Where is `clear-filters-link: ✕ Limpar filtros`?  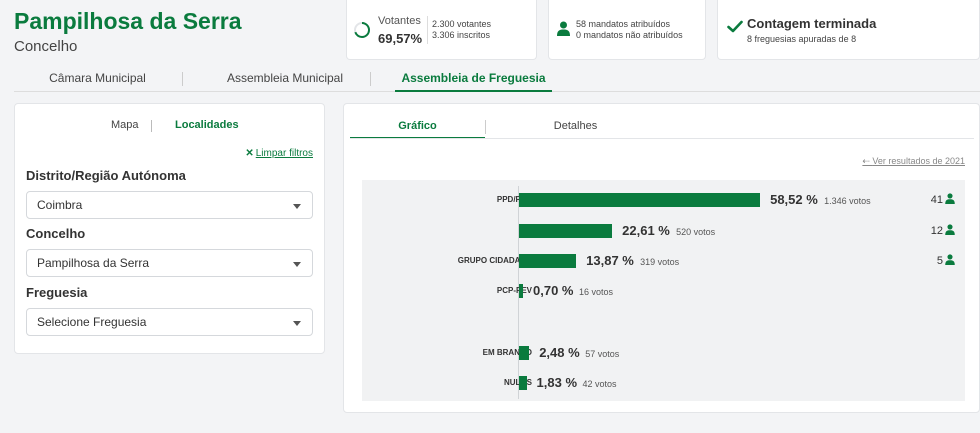 clear-filters-link: ✕ Limpar filtros is located at coordinates (279, 153).